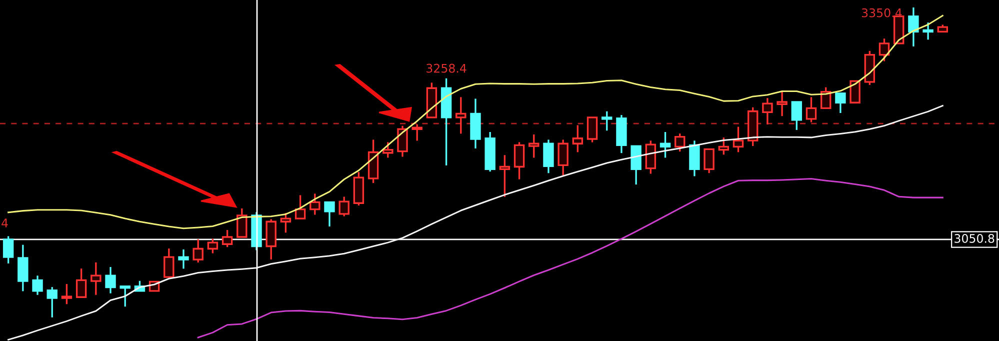 Image resolution: width=999 pixels, height=341 pixels. I want to click on text: 3050.8, so click(974, 238).